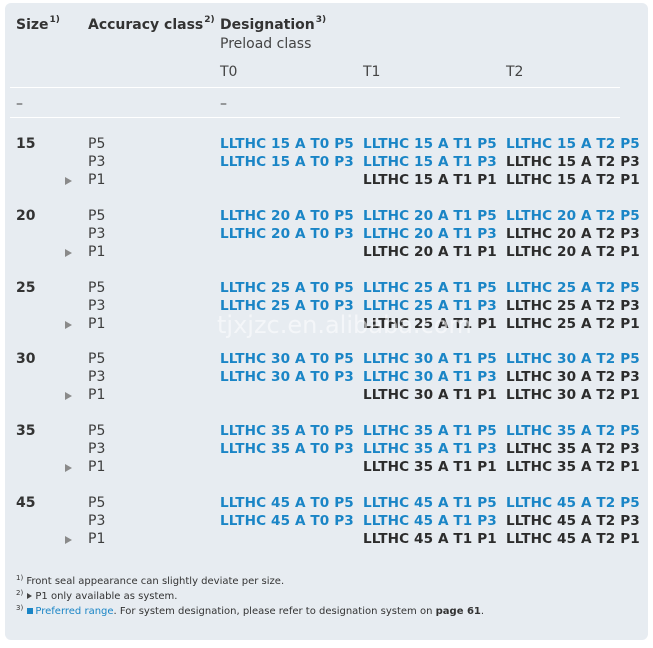 The image size is (653, 648). Describe the element at coordinates (223, 104) in the screenshot. I see `dash-row-designation: –` at that location.